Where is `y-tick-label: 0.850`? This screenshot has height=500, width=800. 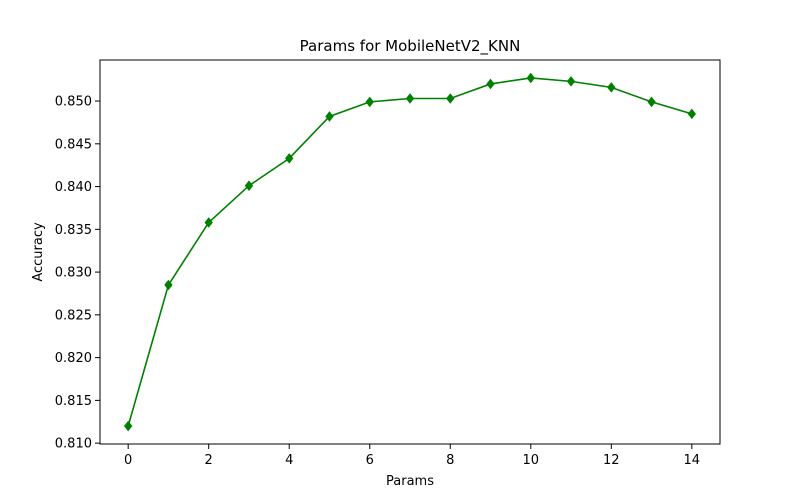 y-tick-label: 0.850 is located at coordinates (73, 102).